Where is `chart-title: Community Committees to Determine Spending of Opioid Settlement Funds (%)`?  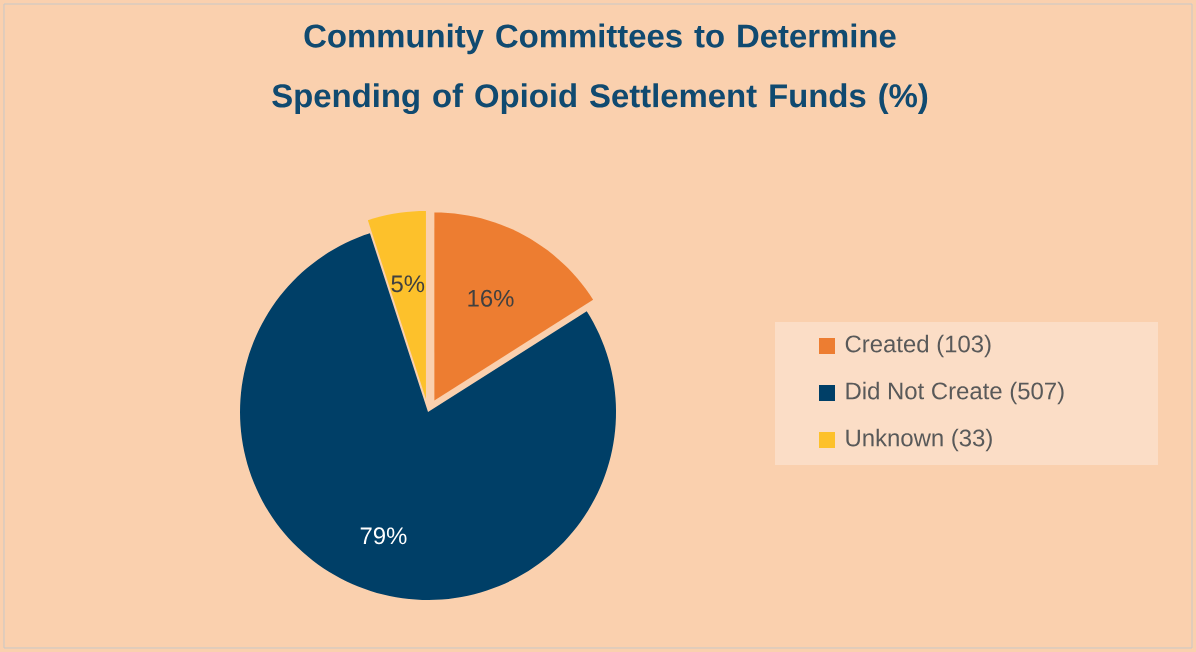
chart-title: Community Committees to Determine Spending of Opioid Settlement Funds (%) is located at coordinates (600, 69).